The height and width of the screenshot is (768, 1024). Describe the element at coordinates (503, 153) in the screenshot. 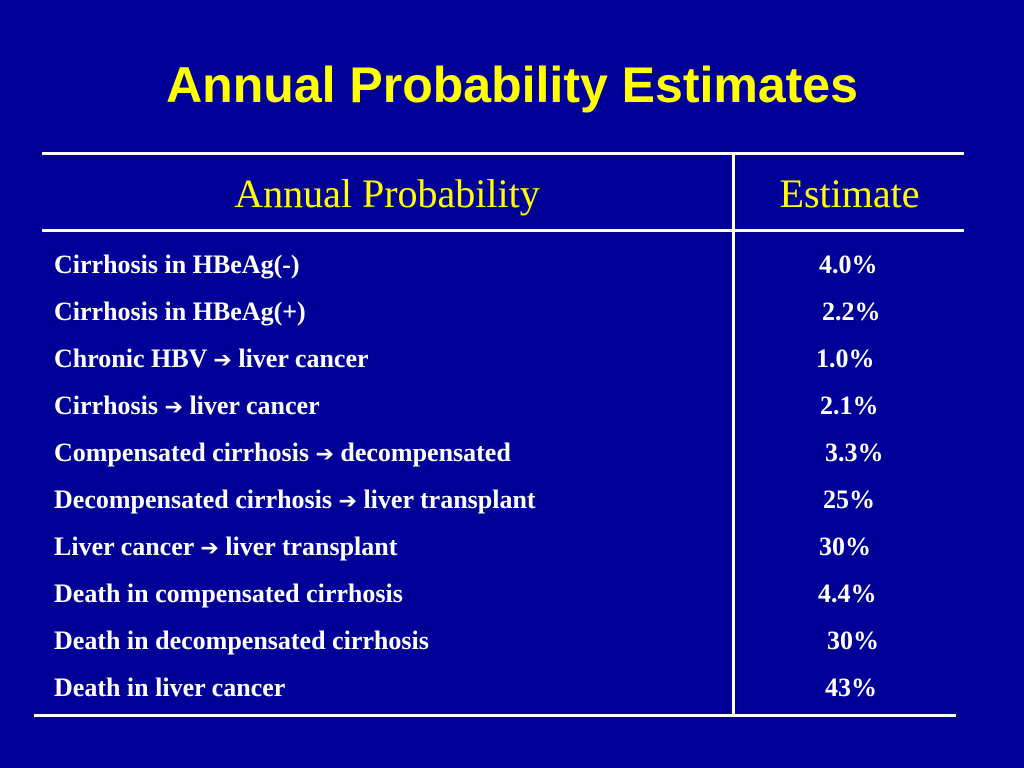

I see `table-top-rule` at that location.